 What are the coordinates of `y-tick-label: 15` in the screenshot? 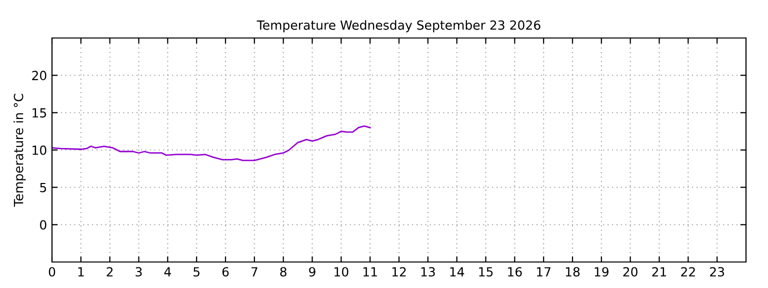 It's located at (39, 113).